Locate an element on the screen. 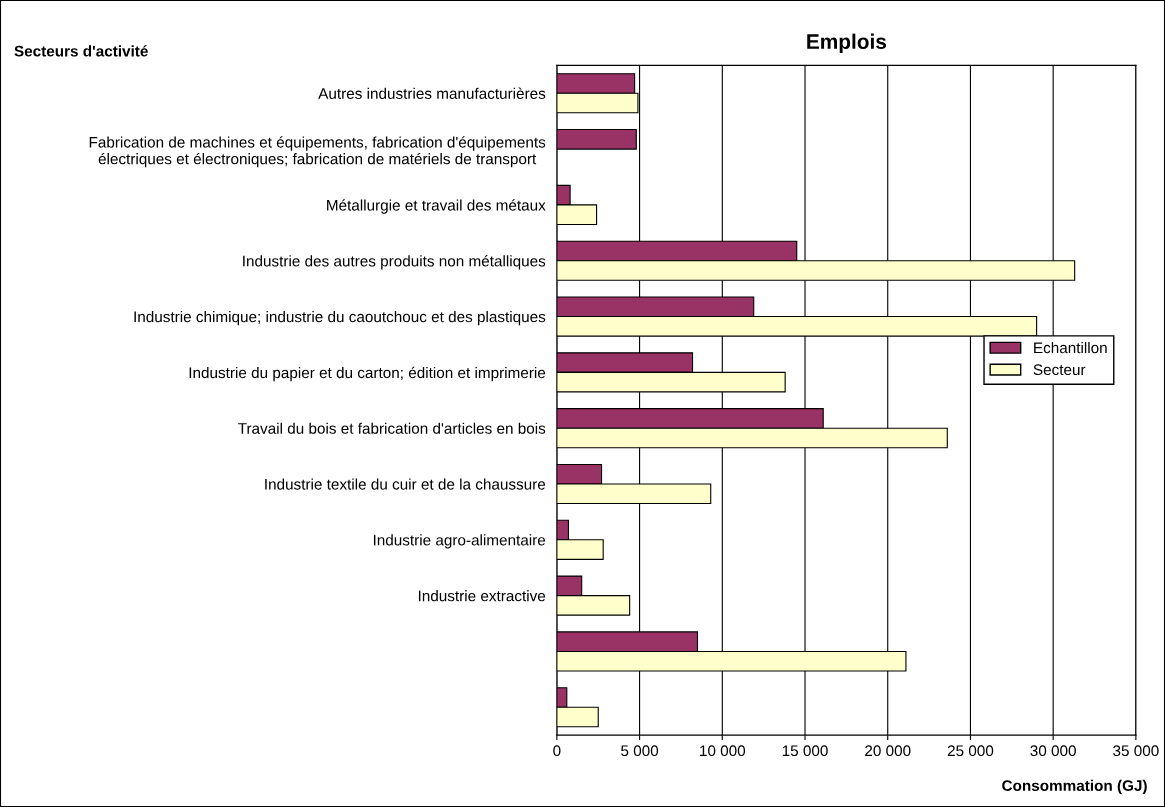  x-tick-label: 25 000 is located at coordinates (970, 751).